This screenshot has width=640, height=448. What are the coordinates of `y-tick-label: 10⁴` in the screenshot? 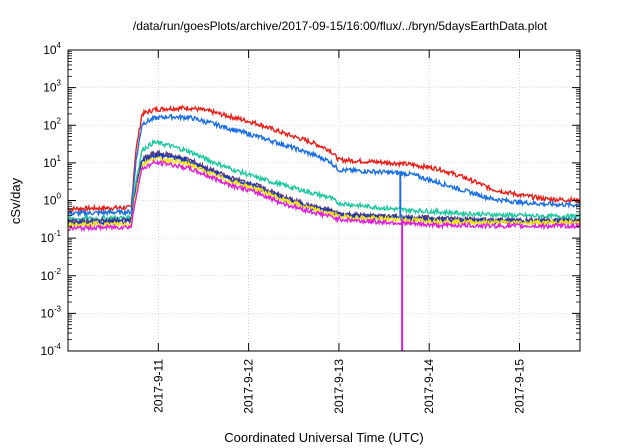 It's located at (52, 49).